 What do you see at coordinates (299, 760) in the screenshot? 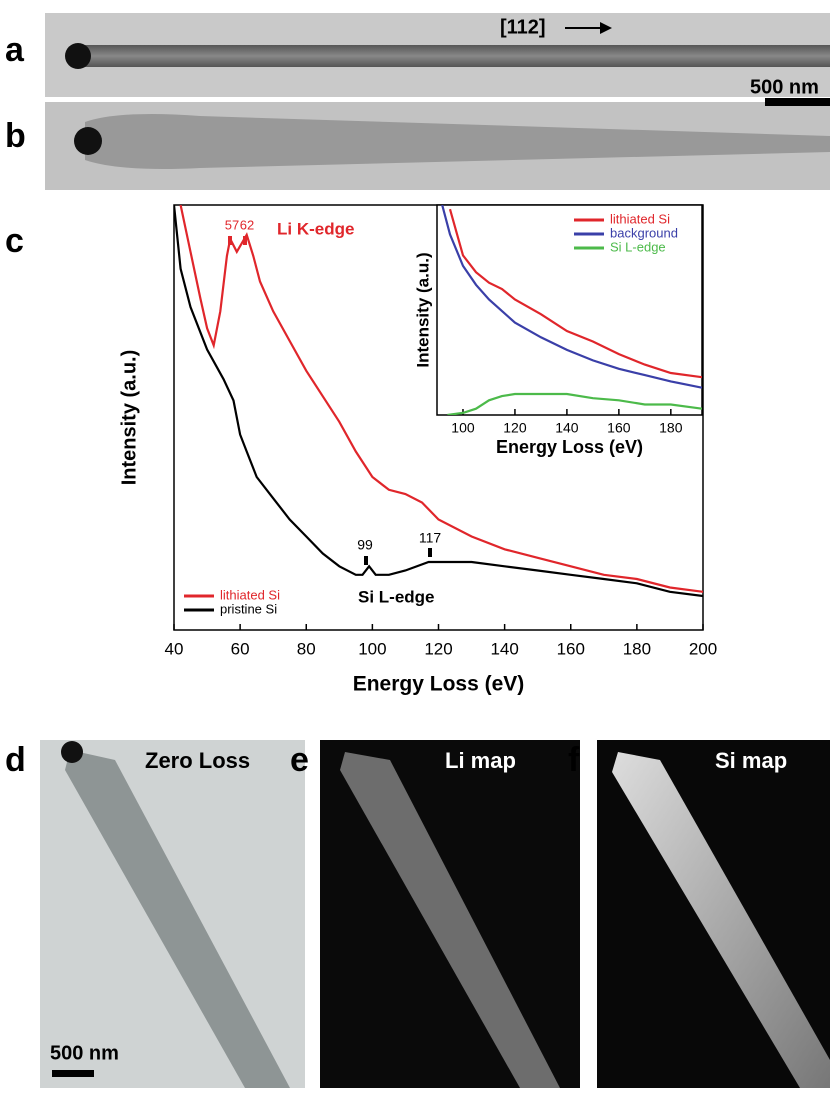
I see `panel-label: e` at bounding box center [299, 760].